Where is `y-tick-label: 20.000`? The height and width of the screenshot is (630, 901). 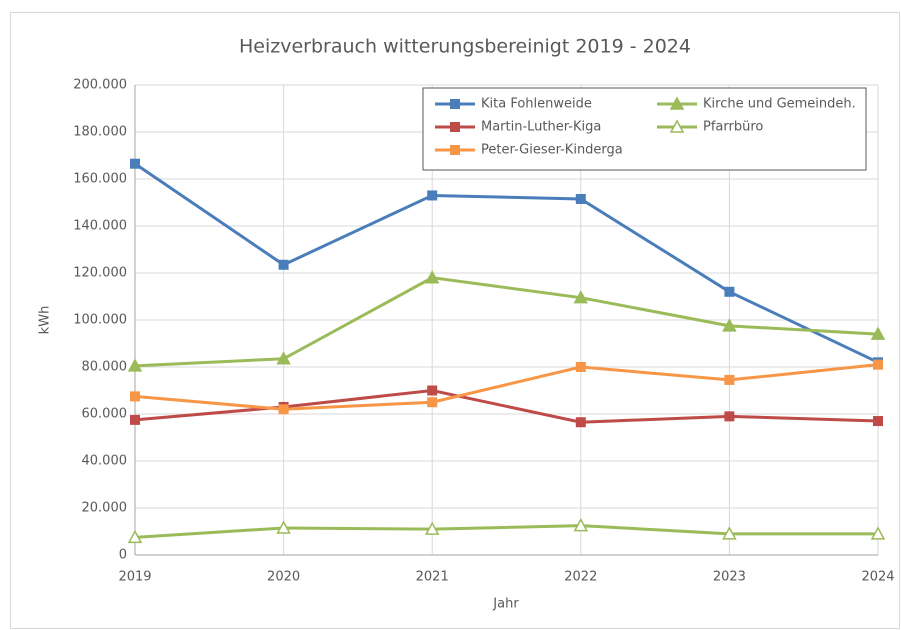
y-tick-label: 20.000 is located at coordinates (105, 508).